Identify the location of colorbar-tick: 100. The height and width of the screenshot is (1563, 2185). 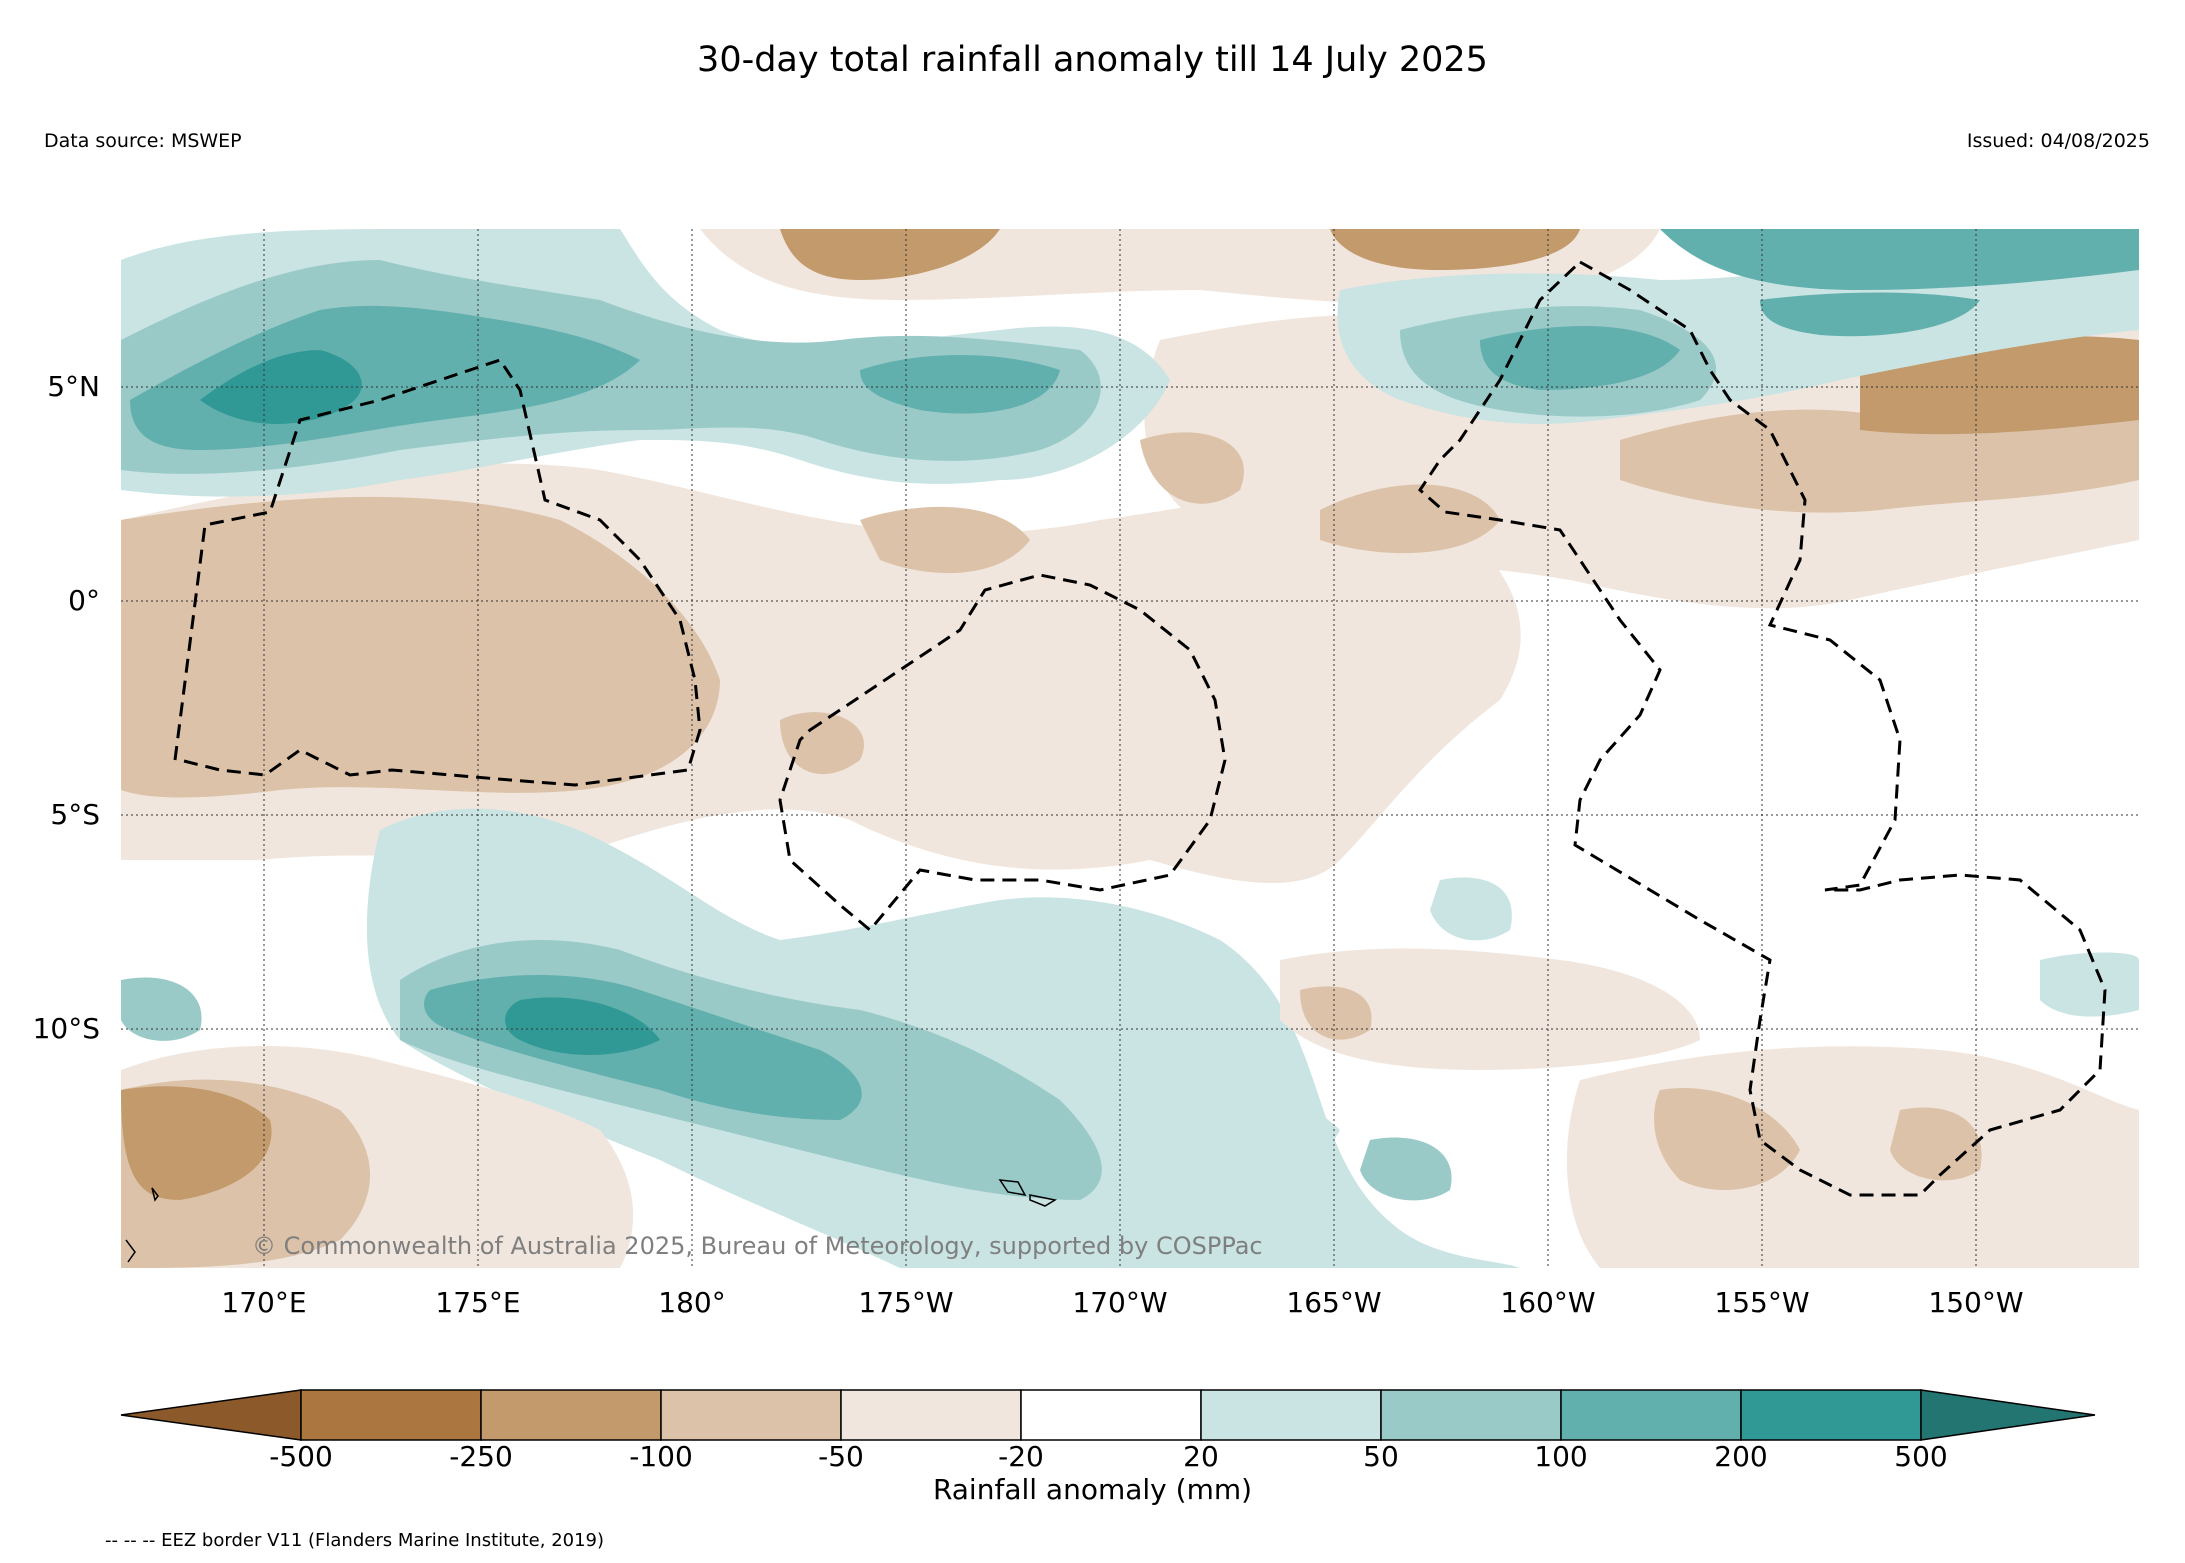
(1561, 1456).